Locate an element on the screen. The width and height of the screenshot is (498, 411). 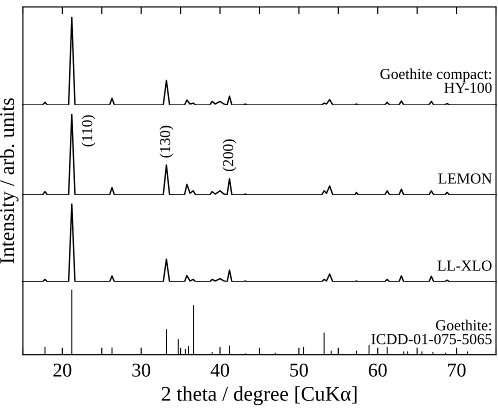
annotation: (200) is located at coordinates (229, 155).